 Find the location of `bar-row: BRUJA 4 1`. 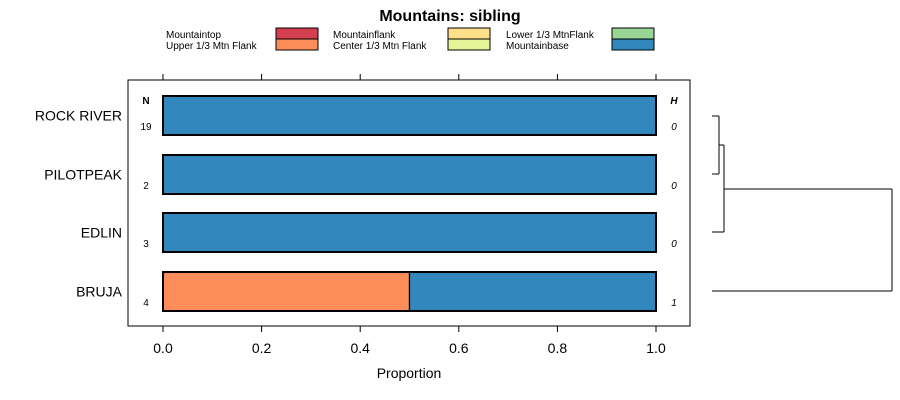

bar-row: BRUJA 4 1 is located at coordinates (376, 291).